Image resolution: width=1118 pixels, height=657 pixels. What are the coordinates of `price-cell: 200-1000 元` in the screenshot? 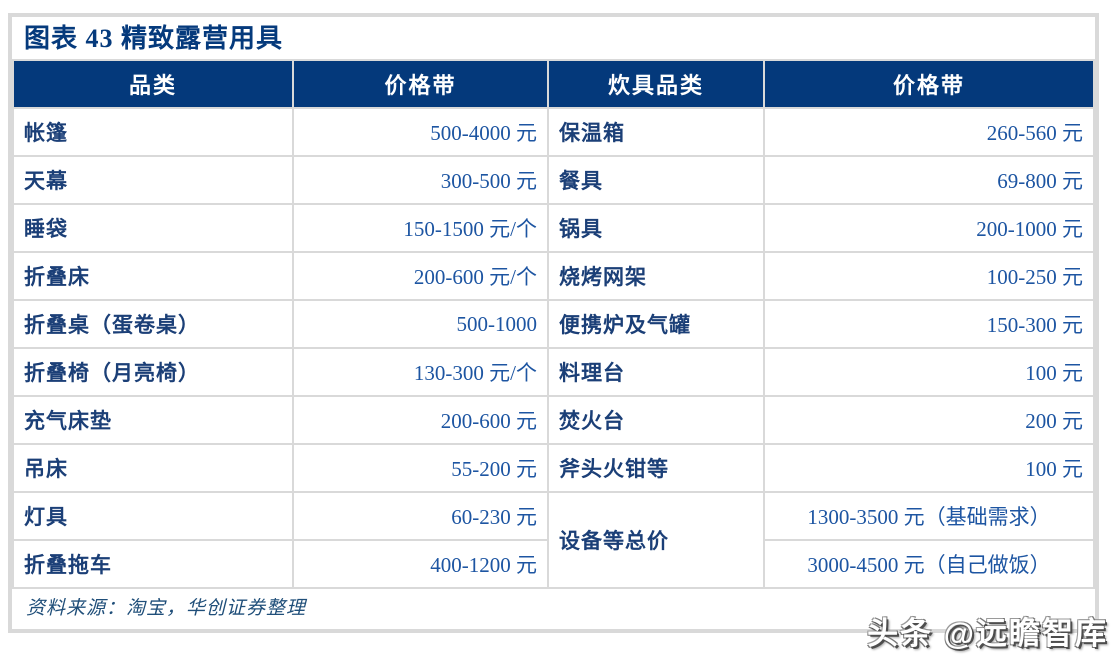 It's located at (929, 228).